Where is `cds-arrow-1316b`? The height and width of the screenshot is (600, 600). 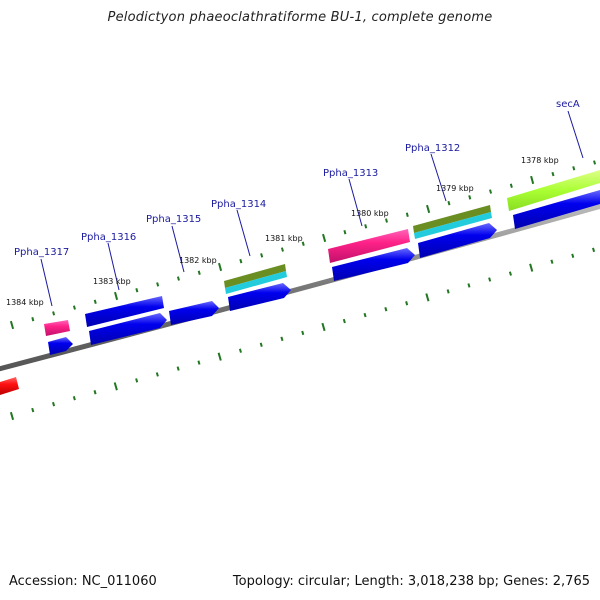 cds-arrow-1316b is located at coordinates (128, 329).